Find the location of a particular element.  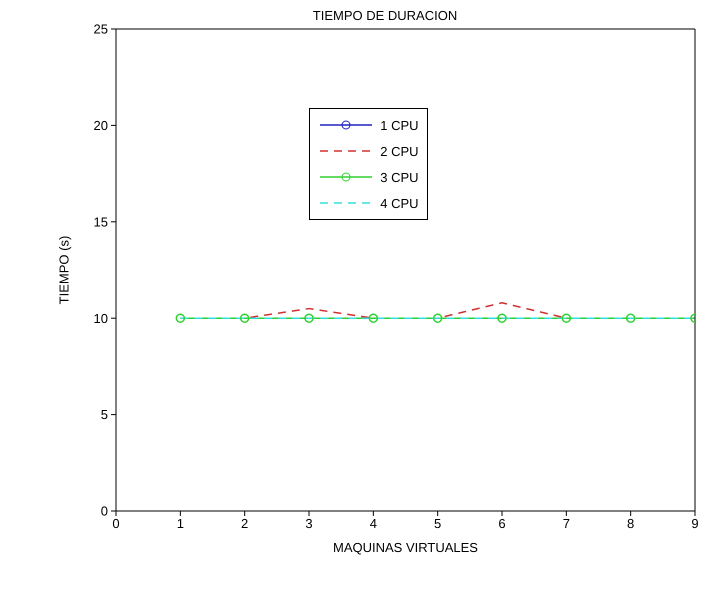

x-axis-title: MAQUINAS VIRTUALES is located at coordinates (405, 547).